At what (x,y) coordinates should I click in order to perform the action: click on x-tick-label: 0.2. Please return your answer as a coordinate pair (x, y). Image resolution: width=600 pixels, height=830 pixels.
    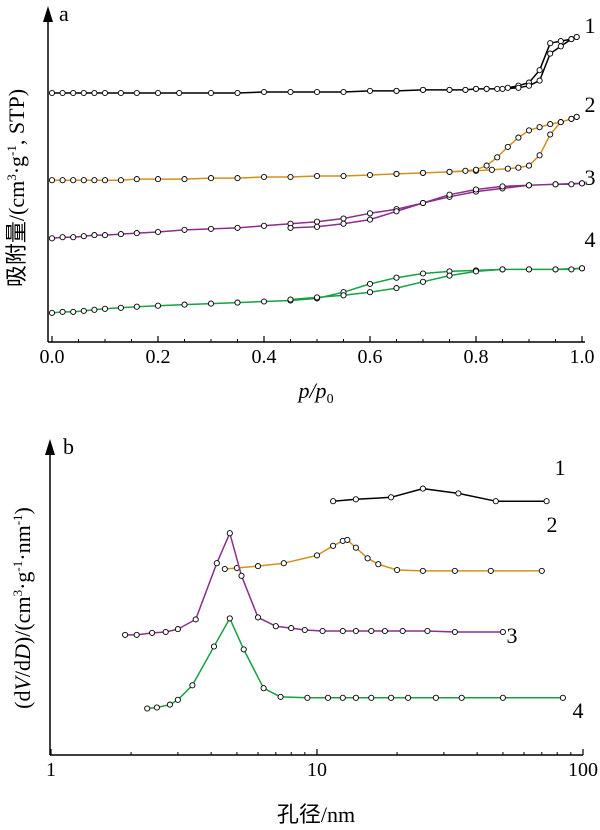
    Looking at the image, I should click on (158, 357).